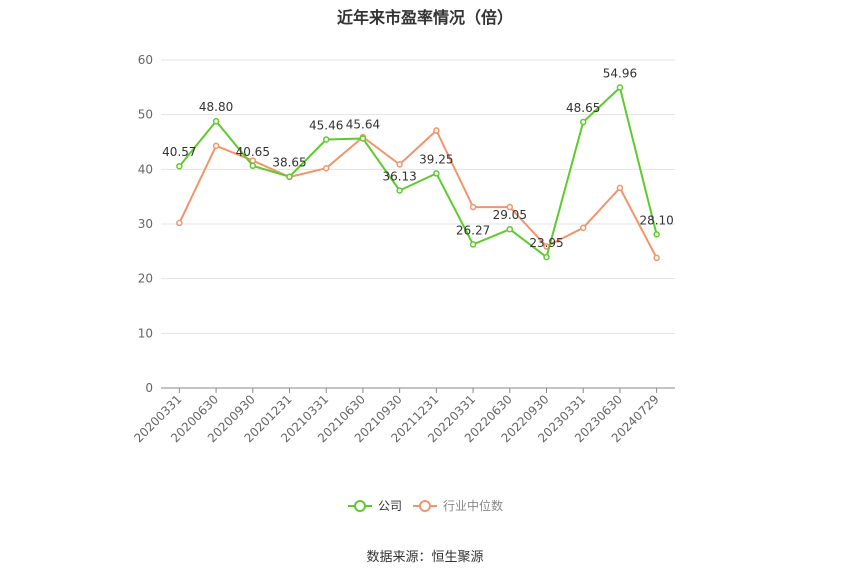 The image size is (850, 575). What do you see at coordinates (145, 115) in the screenshot?
I see `y-tick-label: 50` at bounding box center [145, 115].